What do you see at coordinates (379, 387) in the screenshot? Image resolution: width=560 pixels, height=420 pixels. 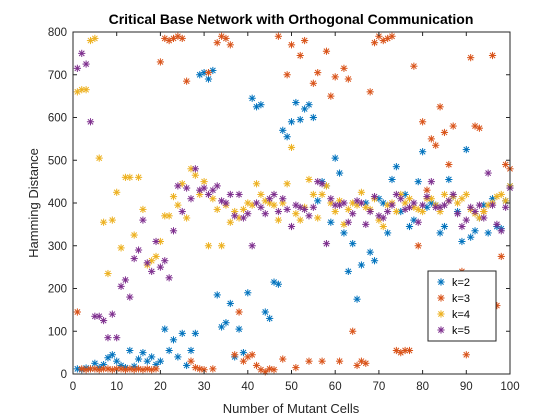 I see `x-tick-label: 70` at bounding box center [379, 387].